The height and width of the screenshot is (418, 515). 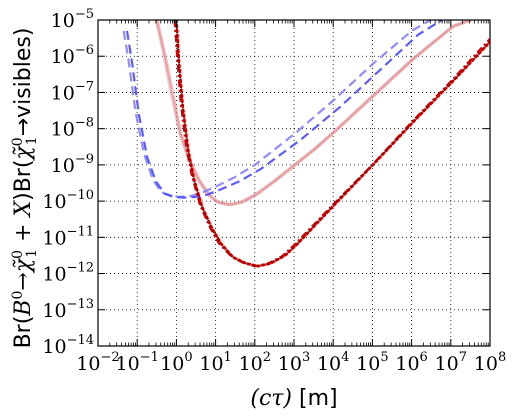 I want to click on x-tick-label: 10⁻¹, so click(x=137, y=362).